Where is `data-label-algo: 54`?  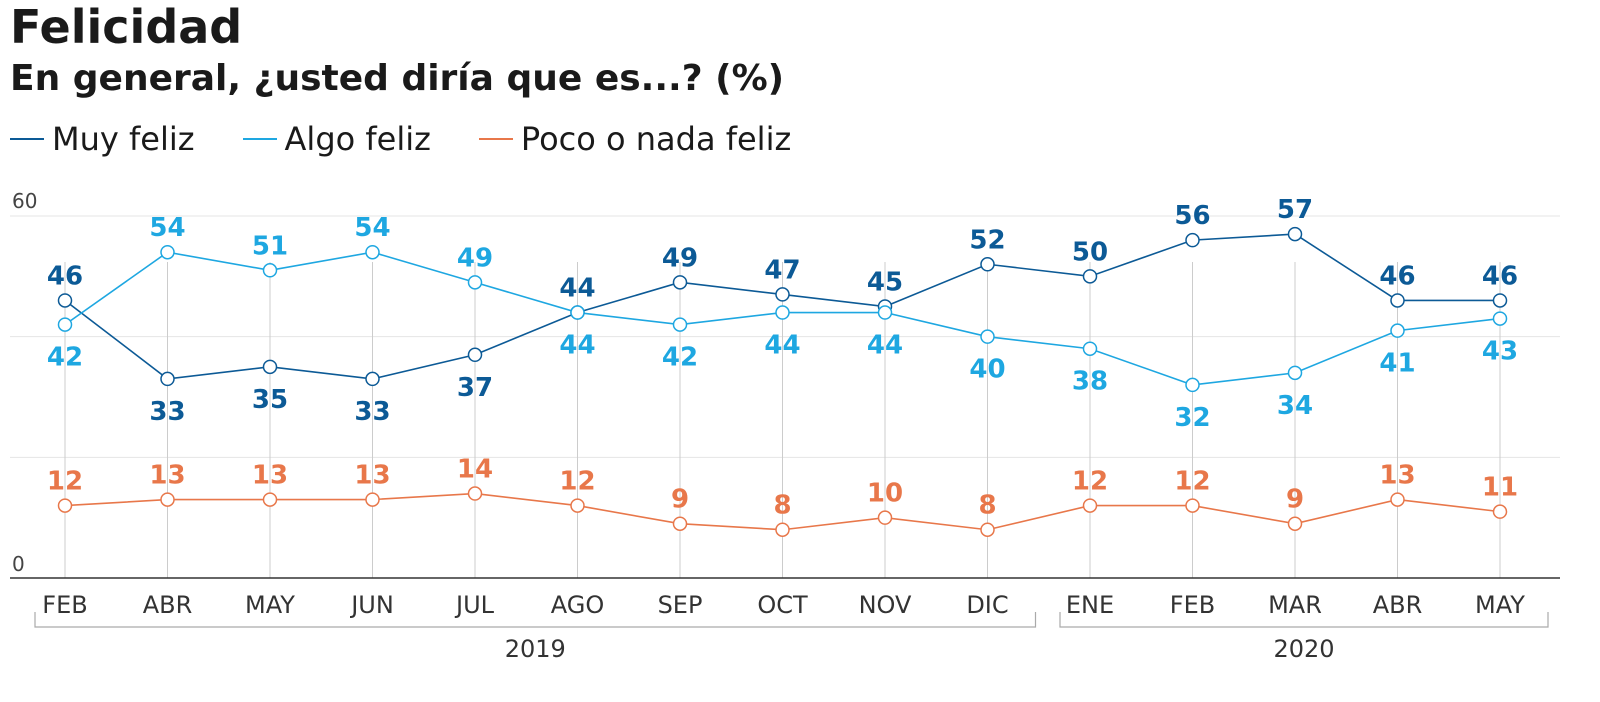 data-label-algo: 54 is located at coordinates (372, 228).